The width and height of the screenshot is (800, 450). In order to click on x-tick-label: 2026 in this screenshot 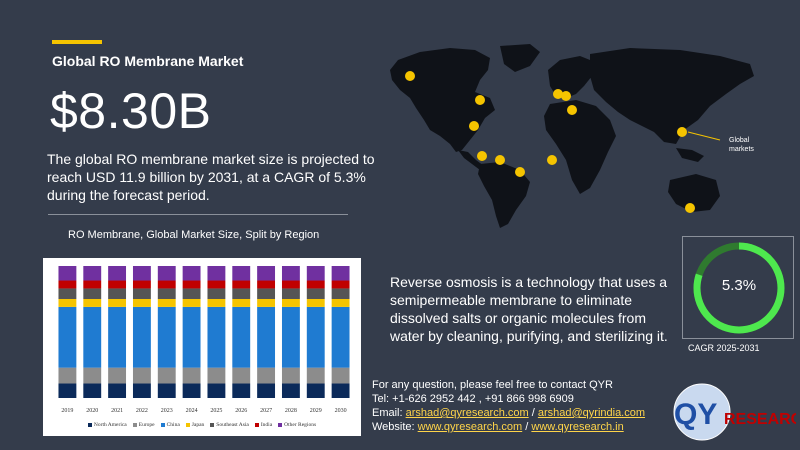, I will do `click(241, 411)`.